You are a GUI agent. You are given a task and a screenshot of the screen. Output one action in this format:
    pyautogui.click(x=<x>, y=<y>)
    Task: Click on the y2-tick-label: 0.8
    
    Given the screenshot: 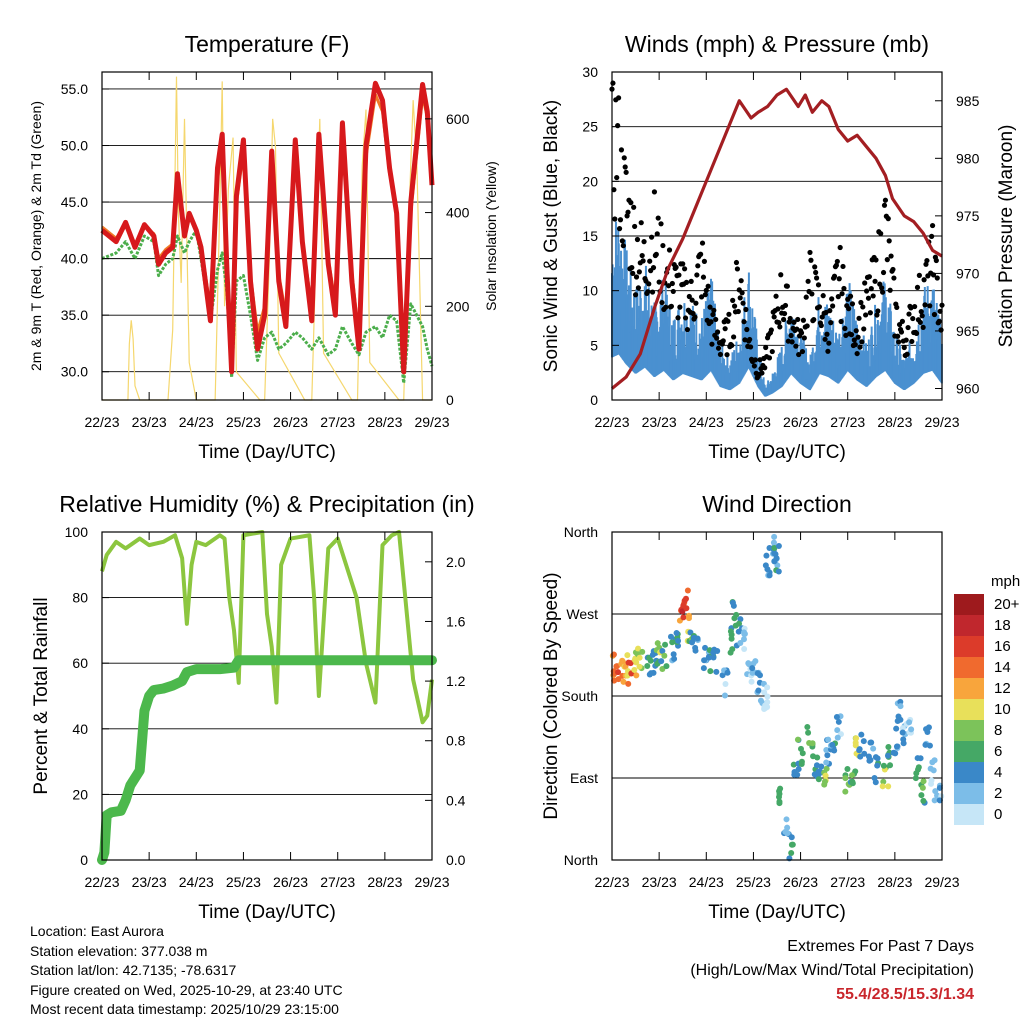 What is the action you would take?
    pyautogui.click(x=456, y=741)
    